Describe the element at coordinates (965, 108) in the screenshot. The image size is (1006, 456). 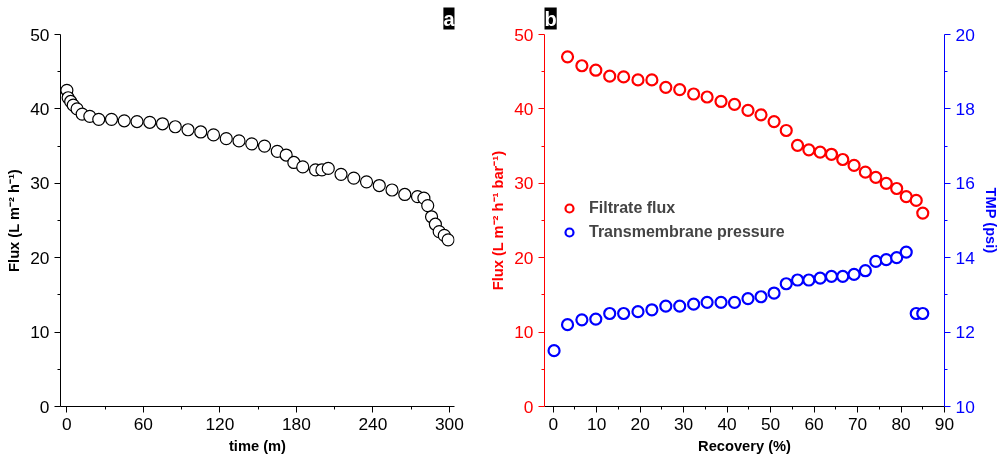
I see `y2-tick-label: 18` at that location.